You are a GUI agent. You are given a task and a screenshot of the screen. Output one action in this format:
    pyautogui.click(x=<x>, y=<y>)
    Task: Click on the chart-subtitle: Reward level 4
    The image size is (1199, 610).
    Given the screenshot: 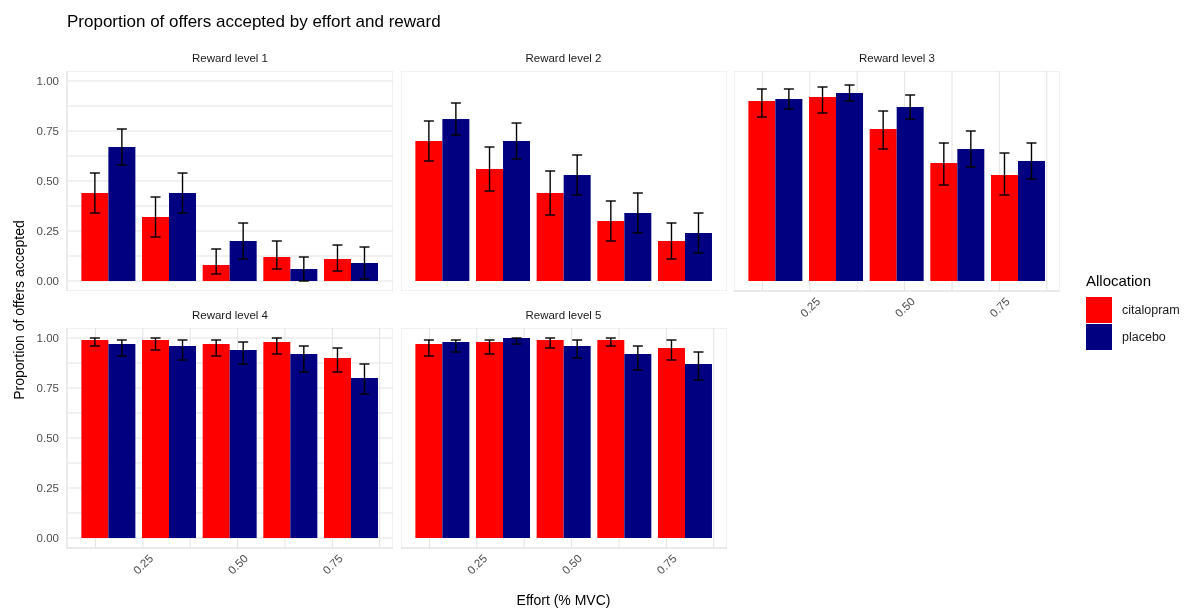 What is the action you would take?
    pyautogui.click(x=230, y=315)
    